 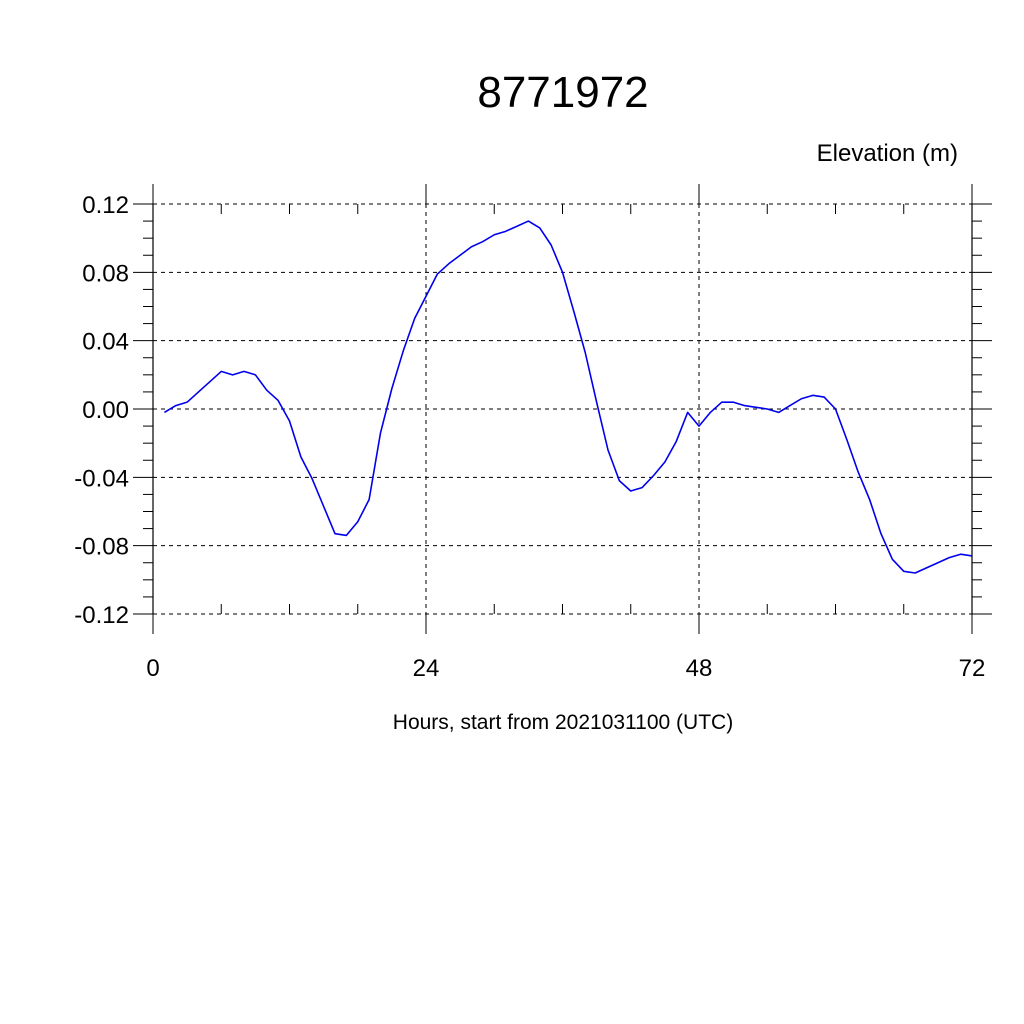 What do you see at coordinates (972, 668) in the screenshot?
I see `x-tick-label: 72` at bounding box center [972, 668].